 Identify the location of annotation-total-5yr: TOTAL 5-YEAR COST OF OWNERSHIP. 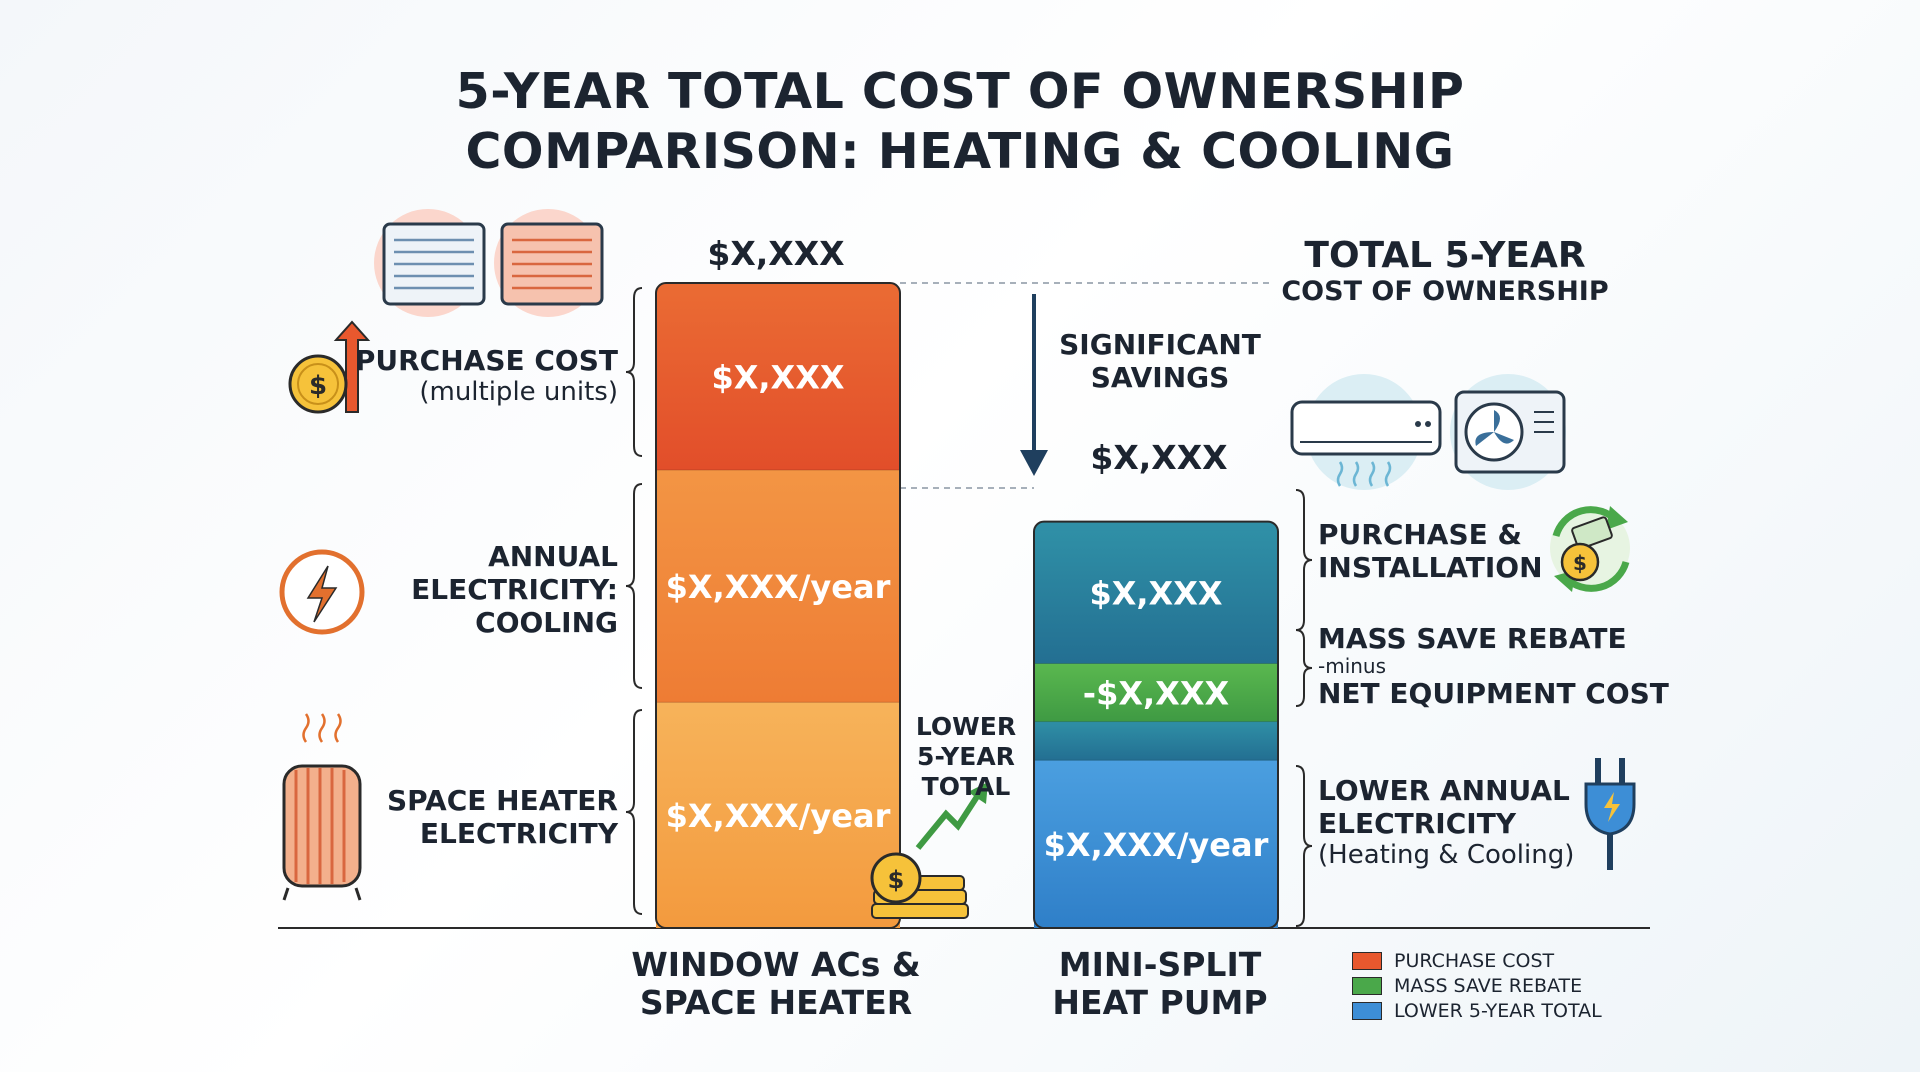
(1445, 272).